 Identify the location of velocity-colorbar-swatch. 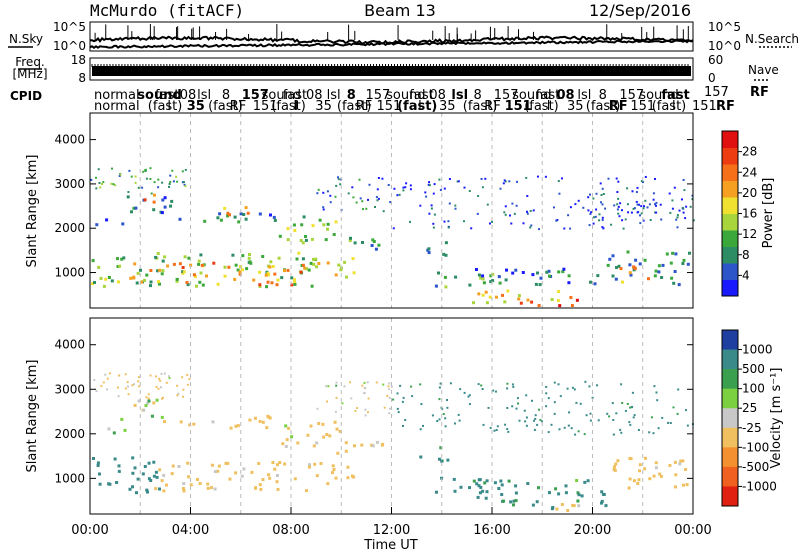
(730, 496).